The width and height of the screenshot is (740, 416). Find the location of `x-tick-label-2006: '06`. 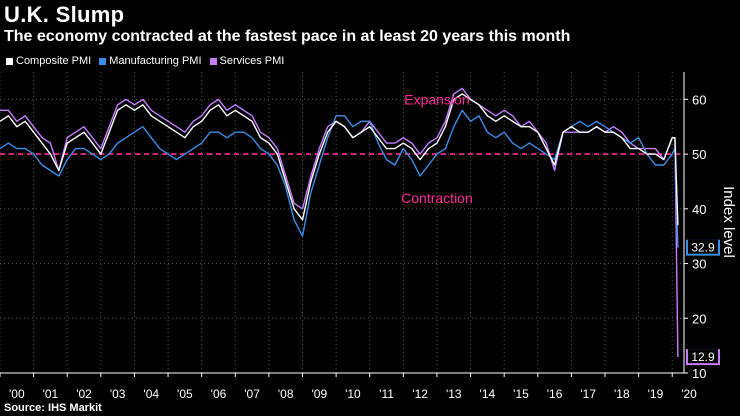

x-tick-label-2006: '06 is located at coordinates (219, 394).